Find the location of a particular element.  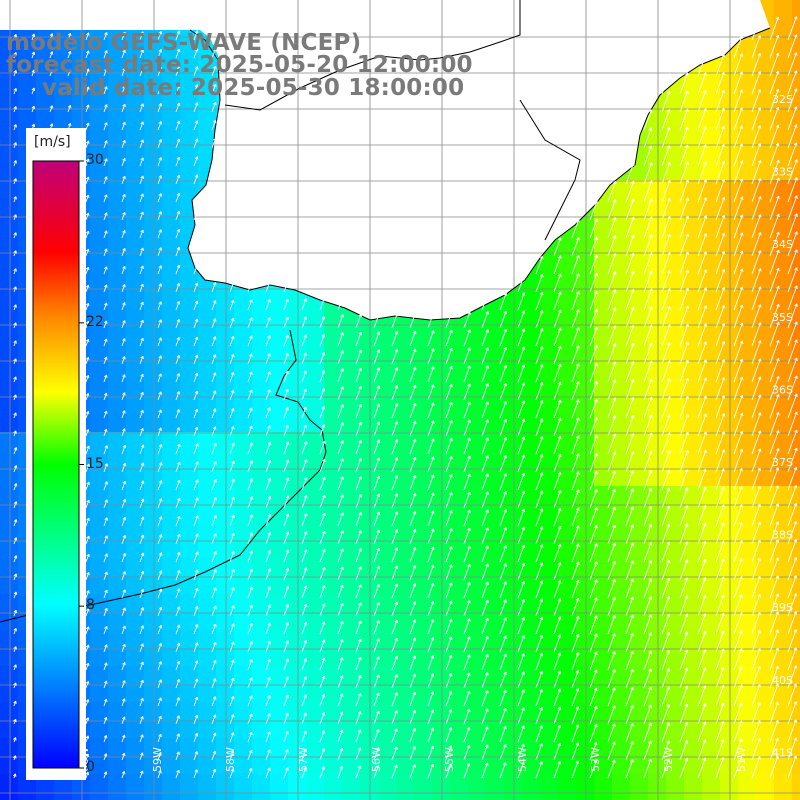

colorbar-label-8: 8 is located at coordinates (90, 605).